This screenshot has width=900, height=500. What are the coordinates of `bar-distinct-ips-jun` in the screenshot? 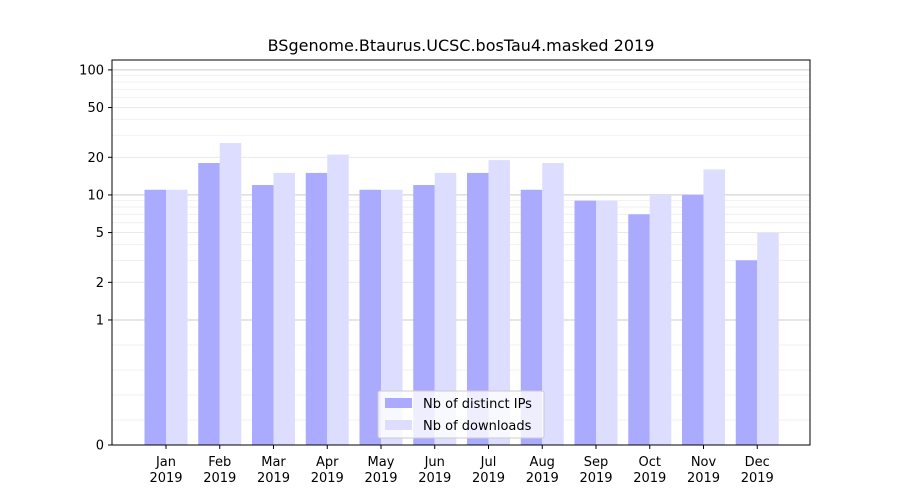 It's located at (424, 315).